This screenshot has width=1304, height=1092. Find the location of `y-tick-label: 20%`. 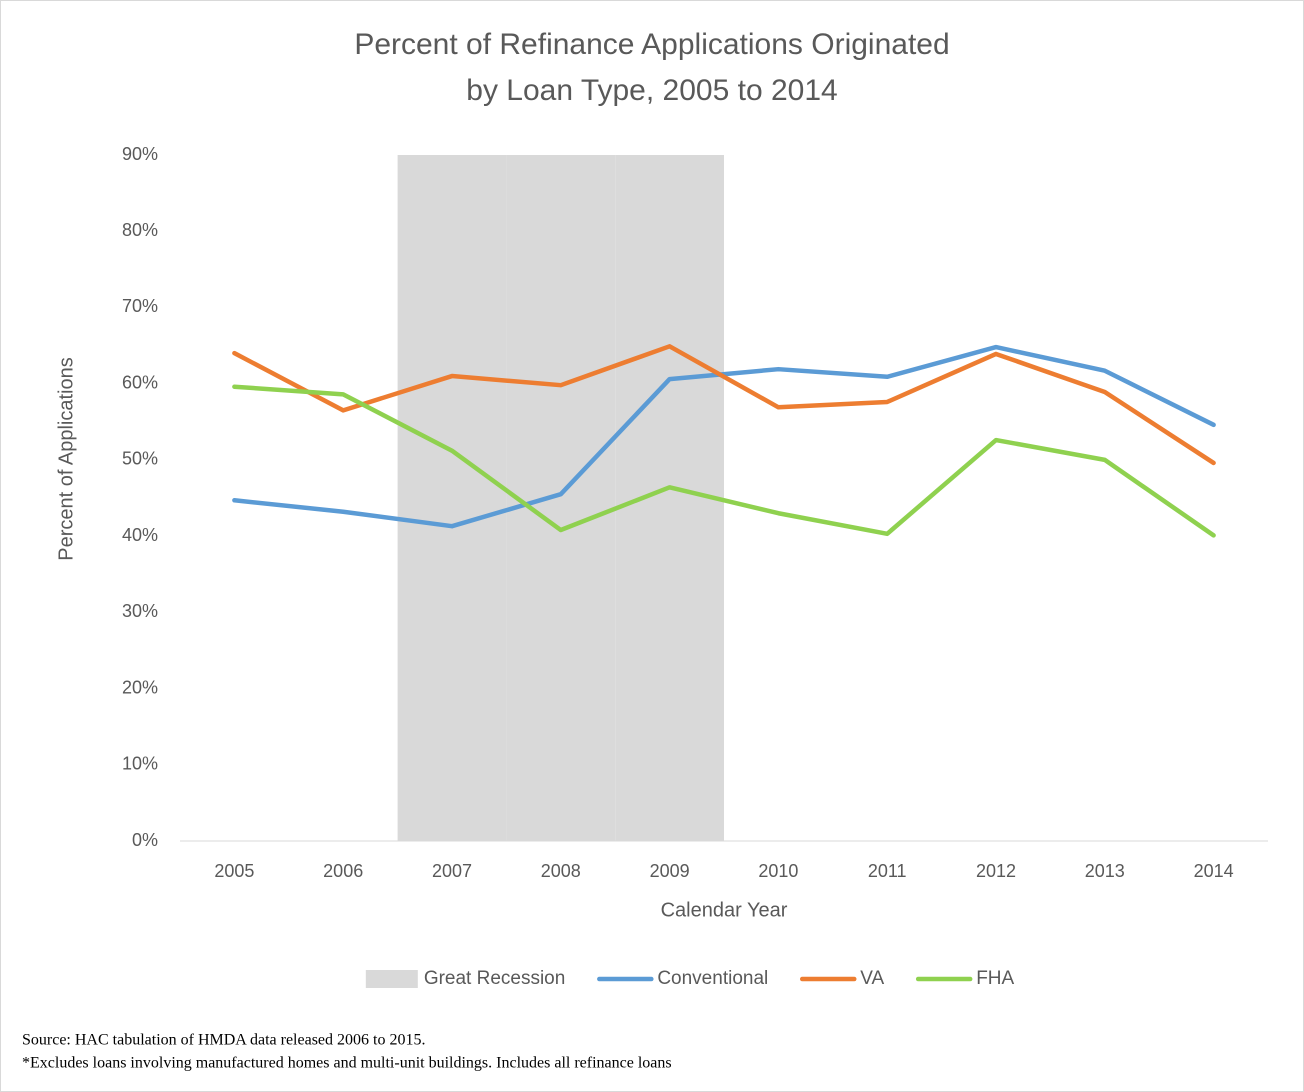

y-tick-label: 20% is located at coordinates (140, 687).